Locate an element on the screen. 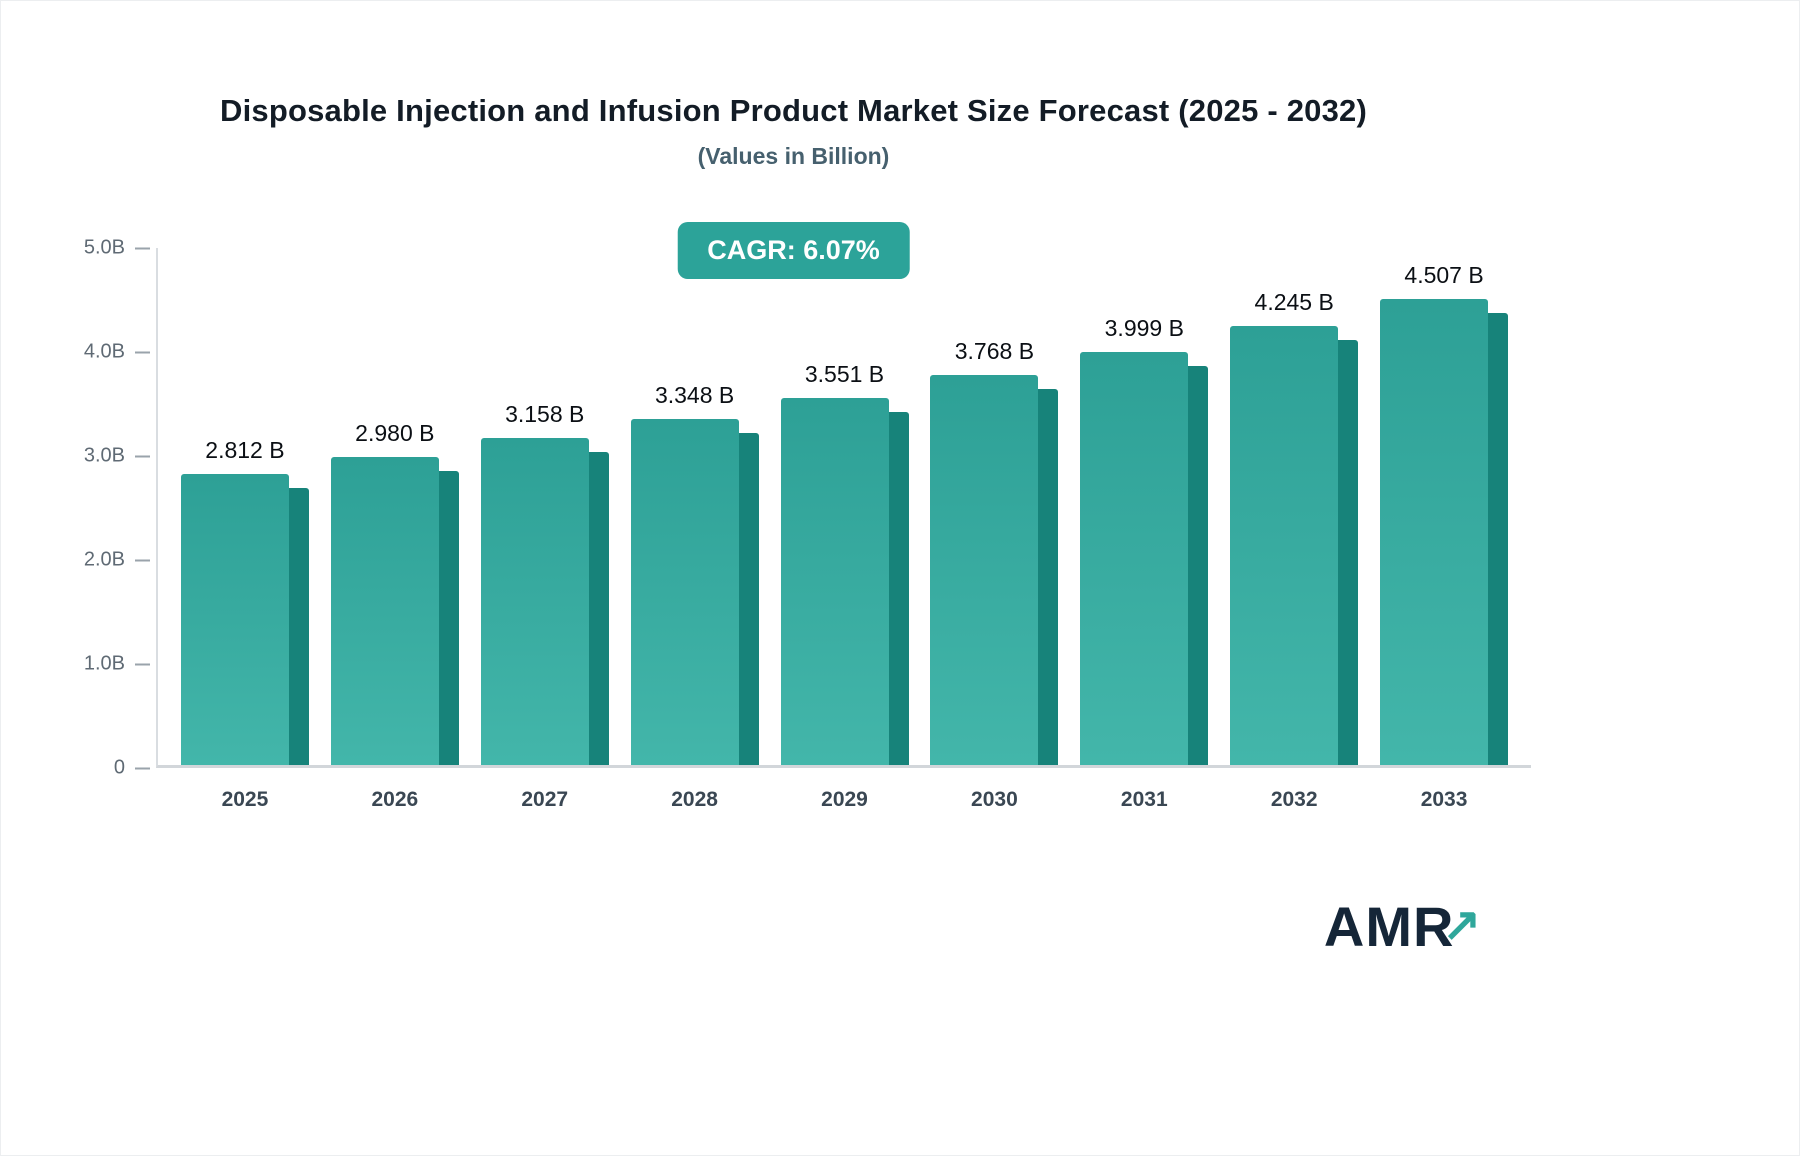 The image size is (1800, 1156). bar-2033: 4.507 B is located at coordinates (1444, 513).